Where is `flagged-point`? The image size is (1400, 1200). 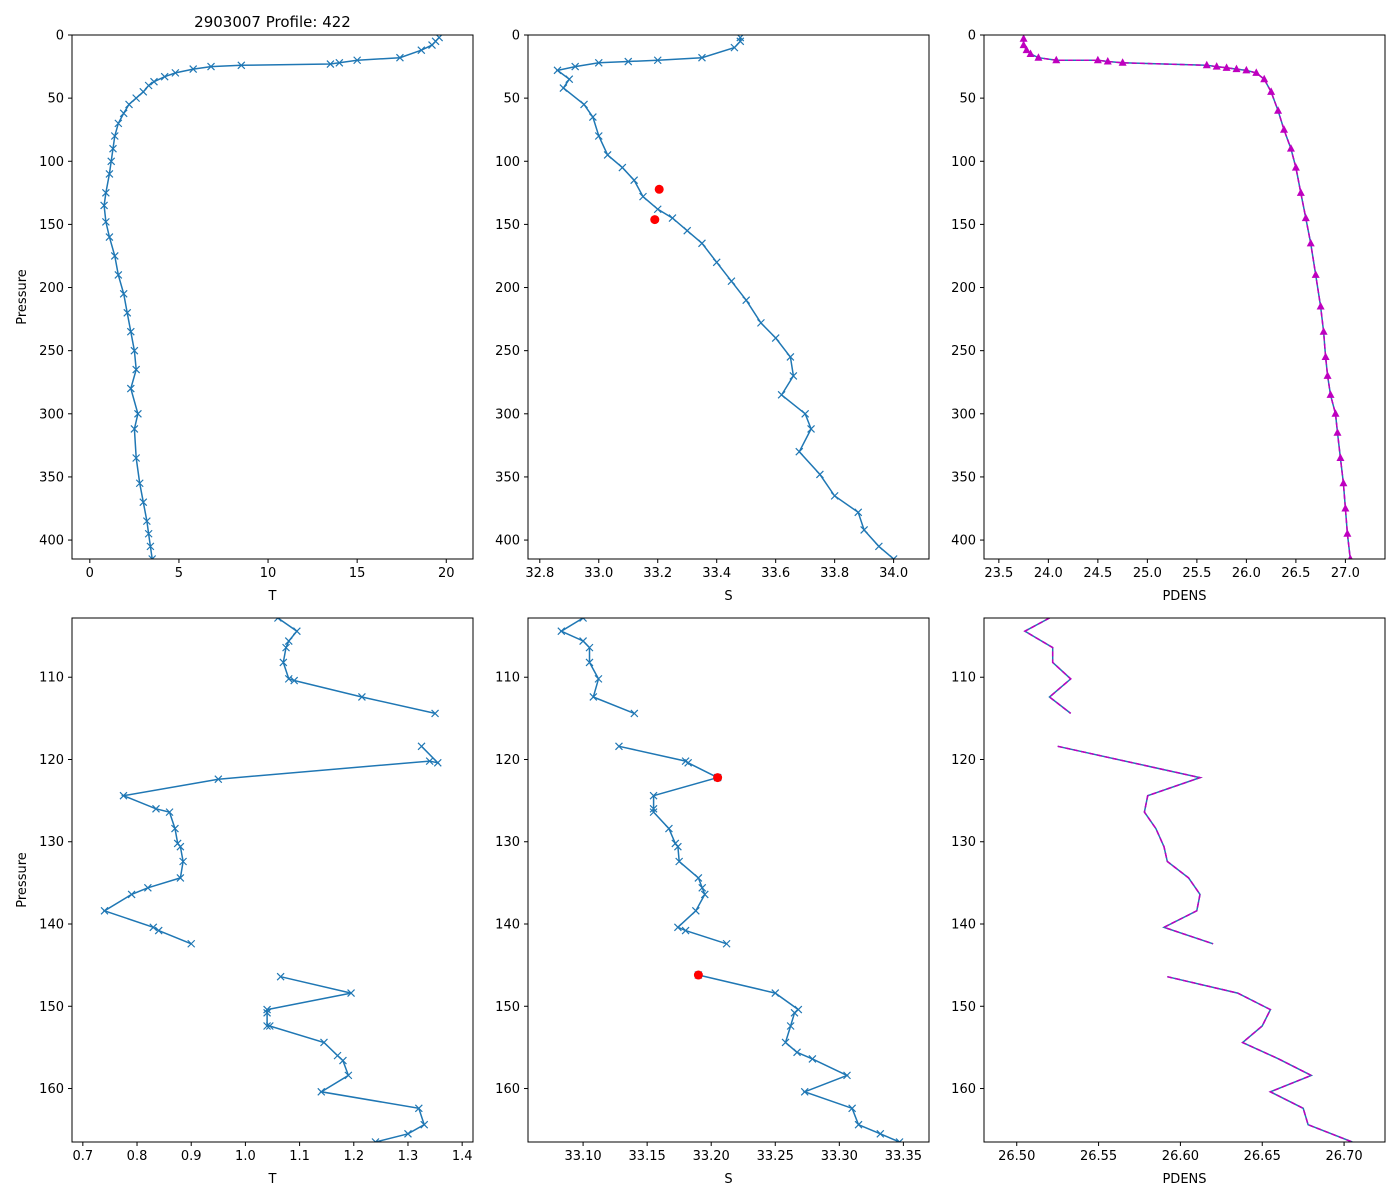
flagged-point is located at coordinates (659, 189).